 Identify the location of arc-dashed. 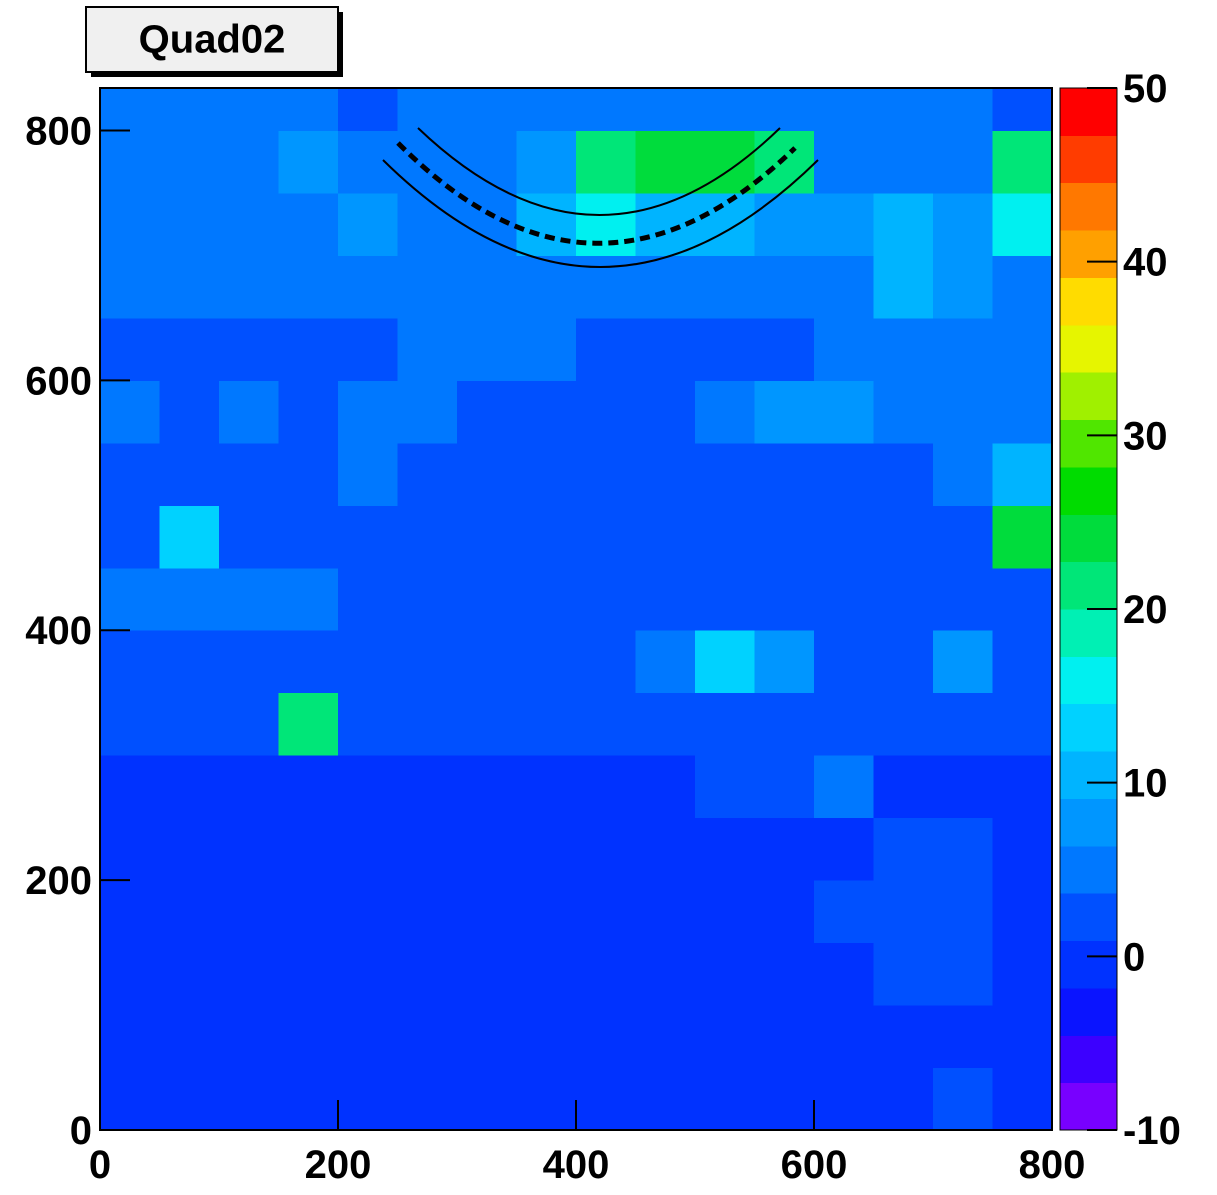
(596, 193).